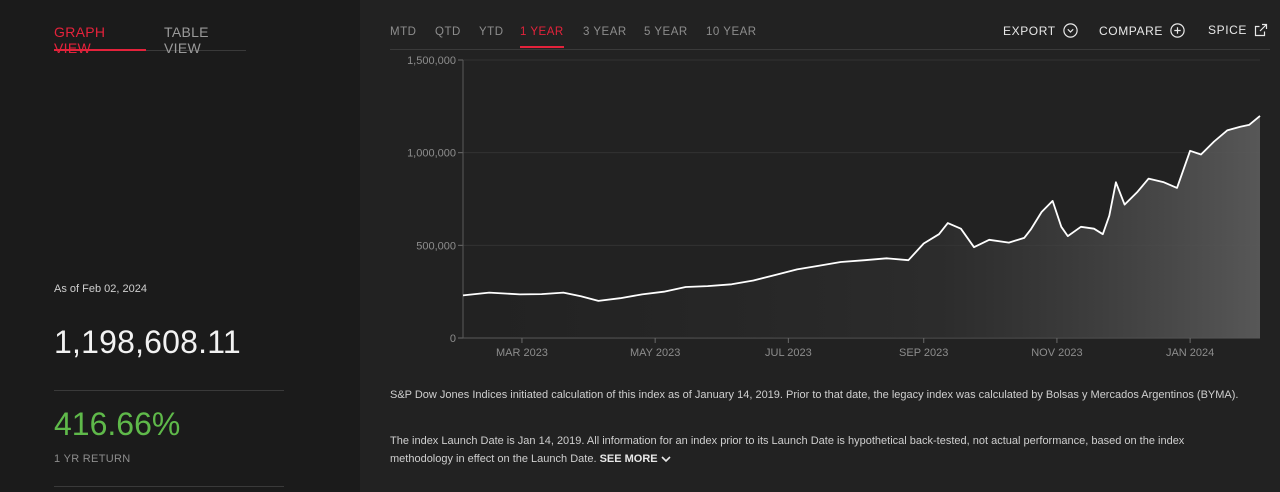  I want to click on export-button: EXPORT, so click(1040, 30).